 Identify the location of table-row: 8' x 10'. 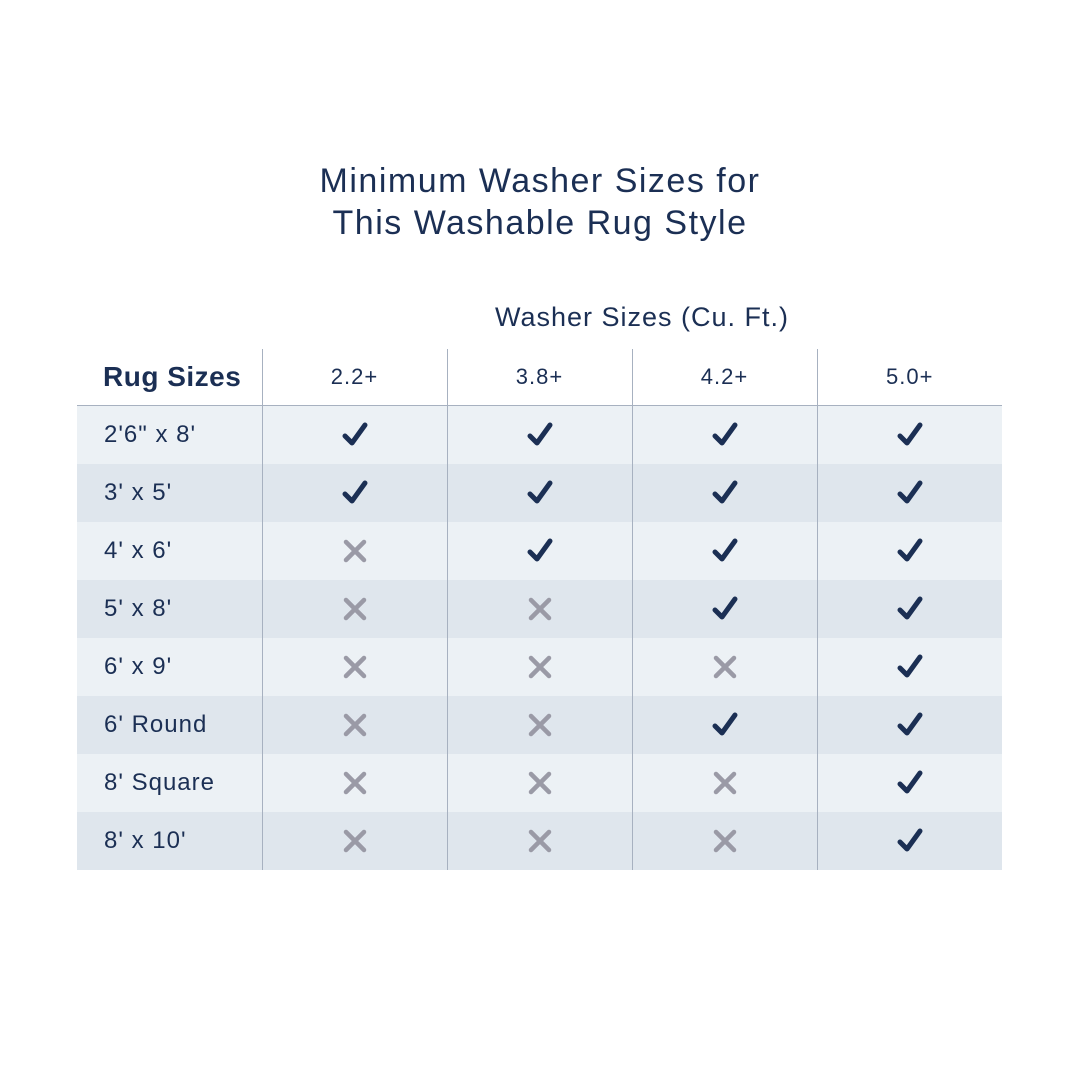
(539, 841).